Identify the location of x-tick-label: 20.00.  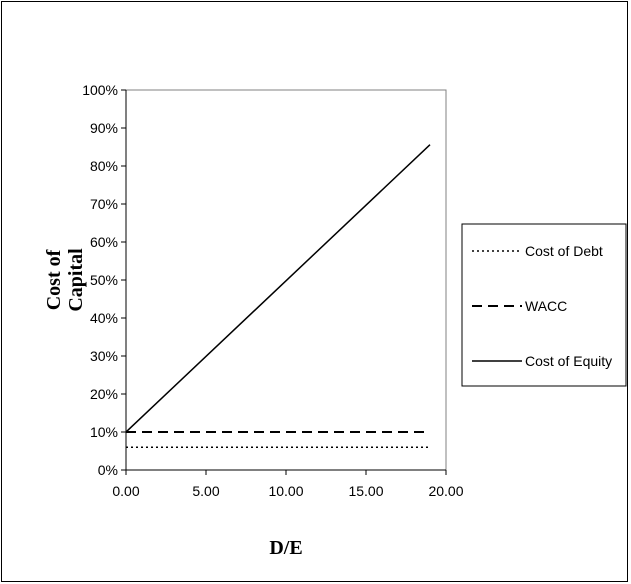
(445, 491).